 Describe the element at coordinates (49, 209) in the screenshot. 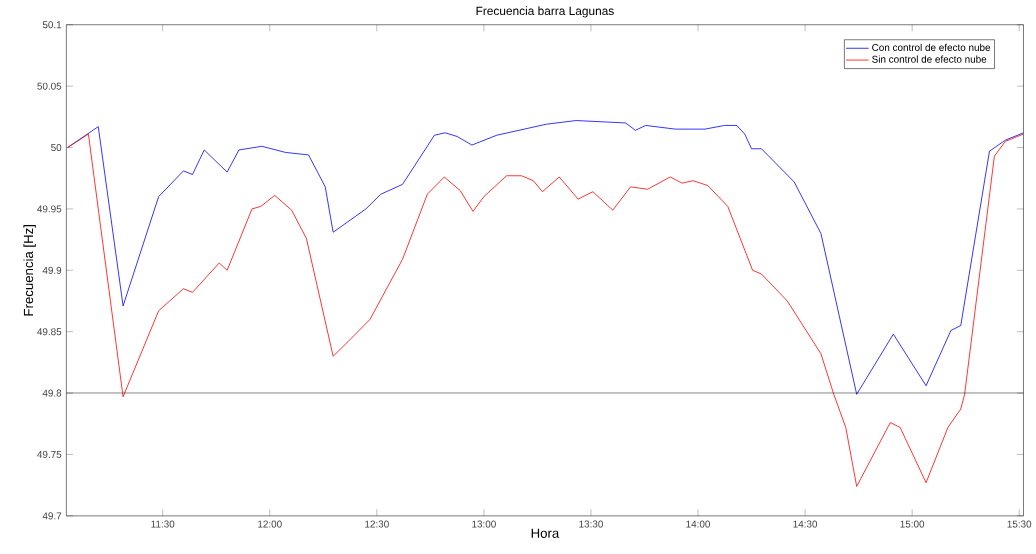

I see `y-tick-label: 49.95` at that location.